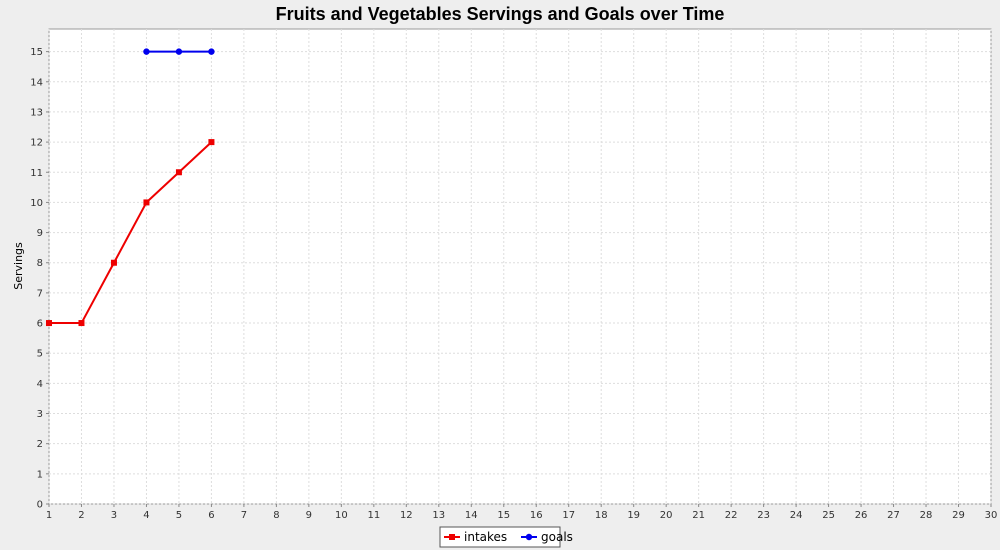  What do you see at coordinates (18, 266) in the screenshot?
I see `y-axis-label: Servings` at bounding box center [18, 266].